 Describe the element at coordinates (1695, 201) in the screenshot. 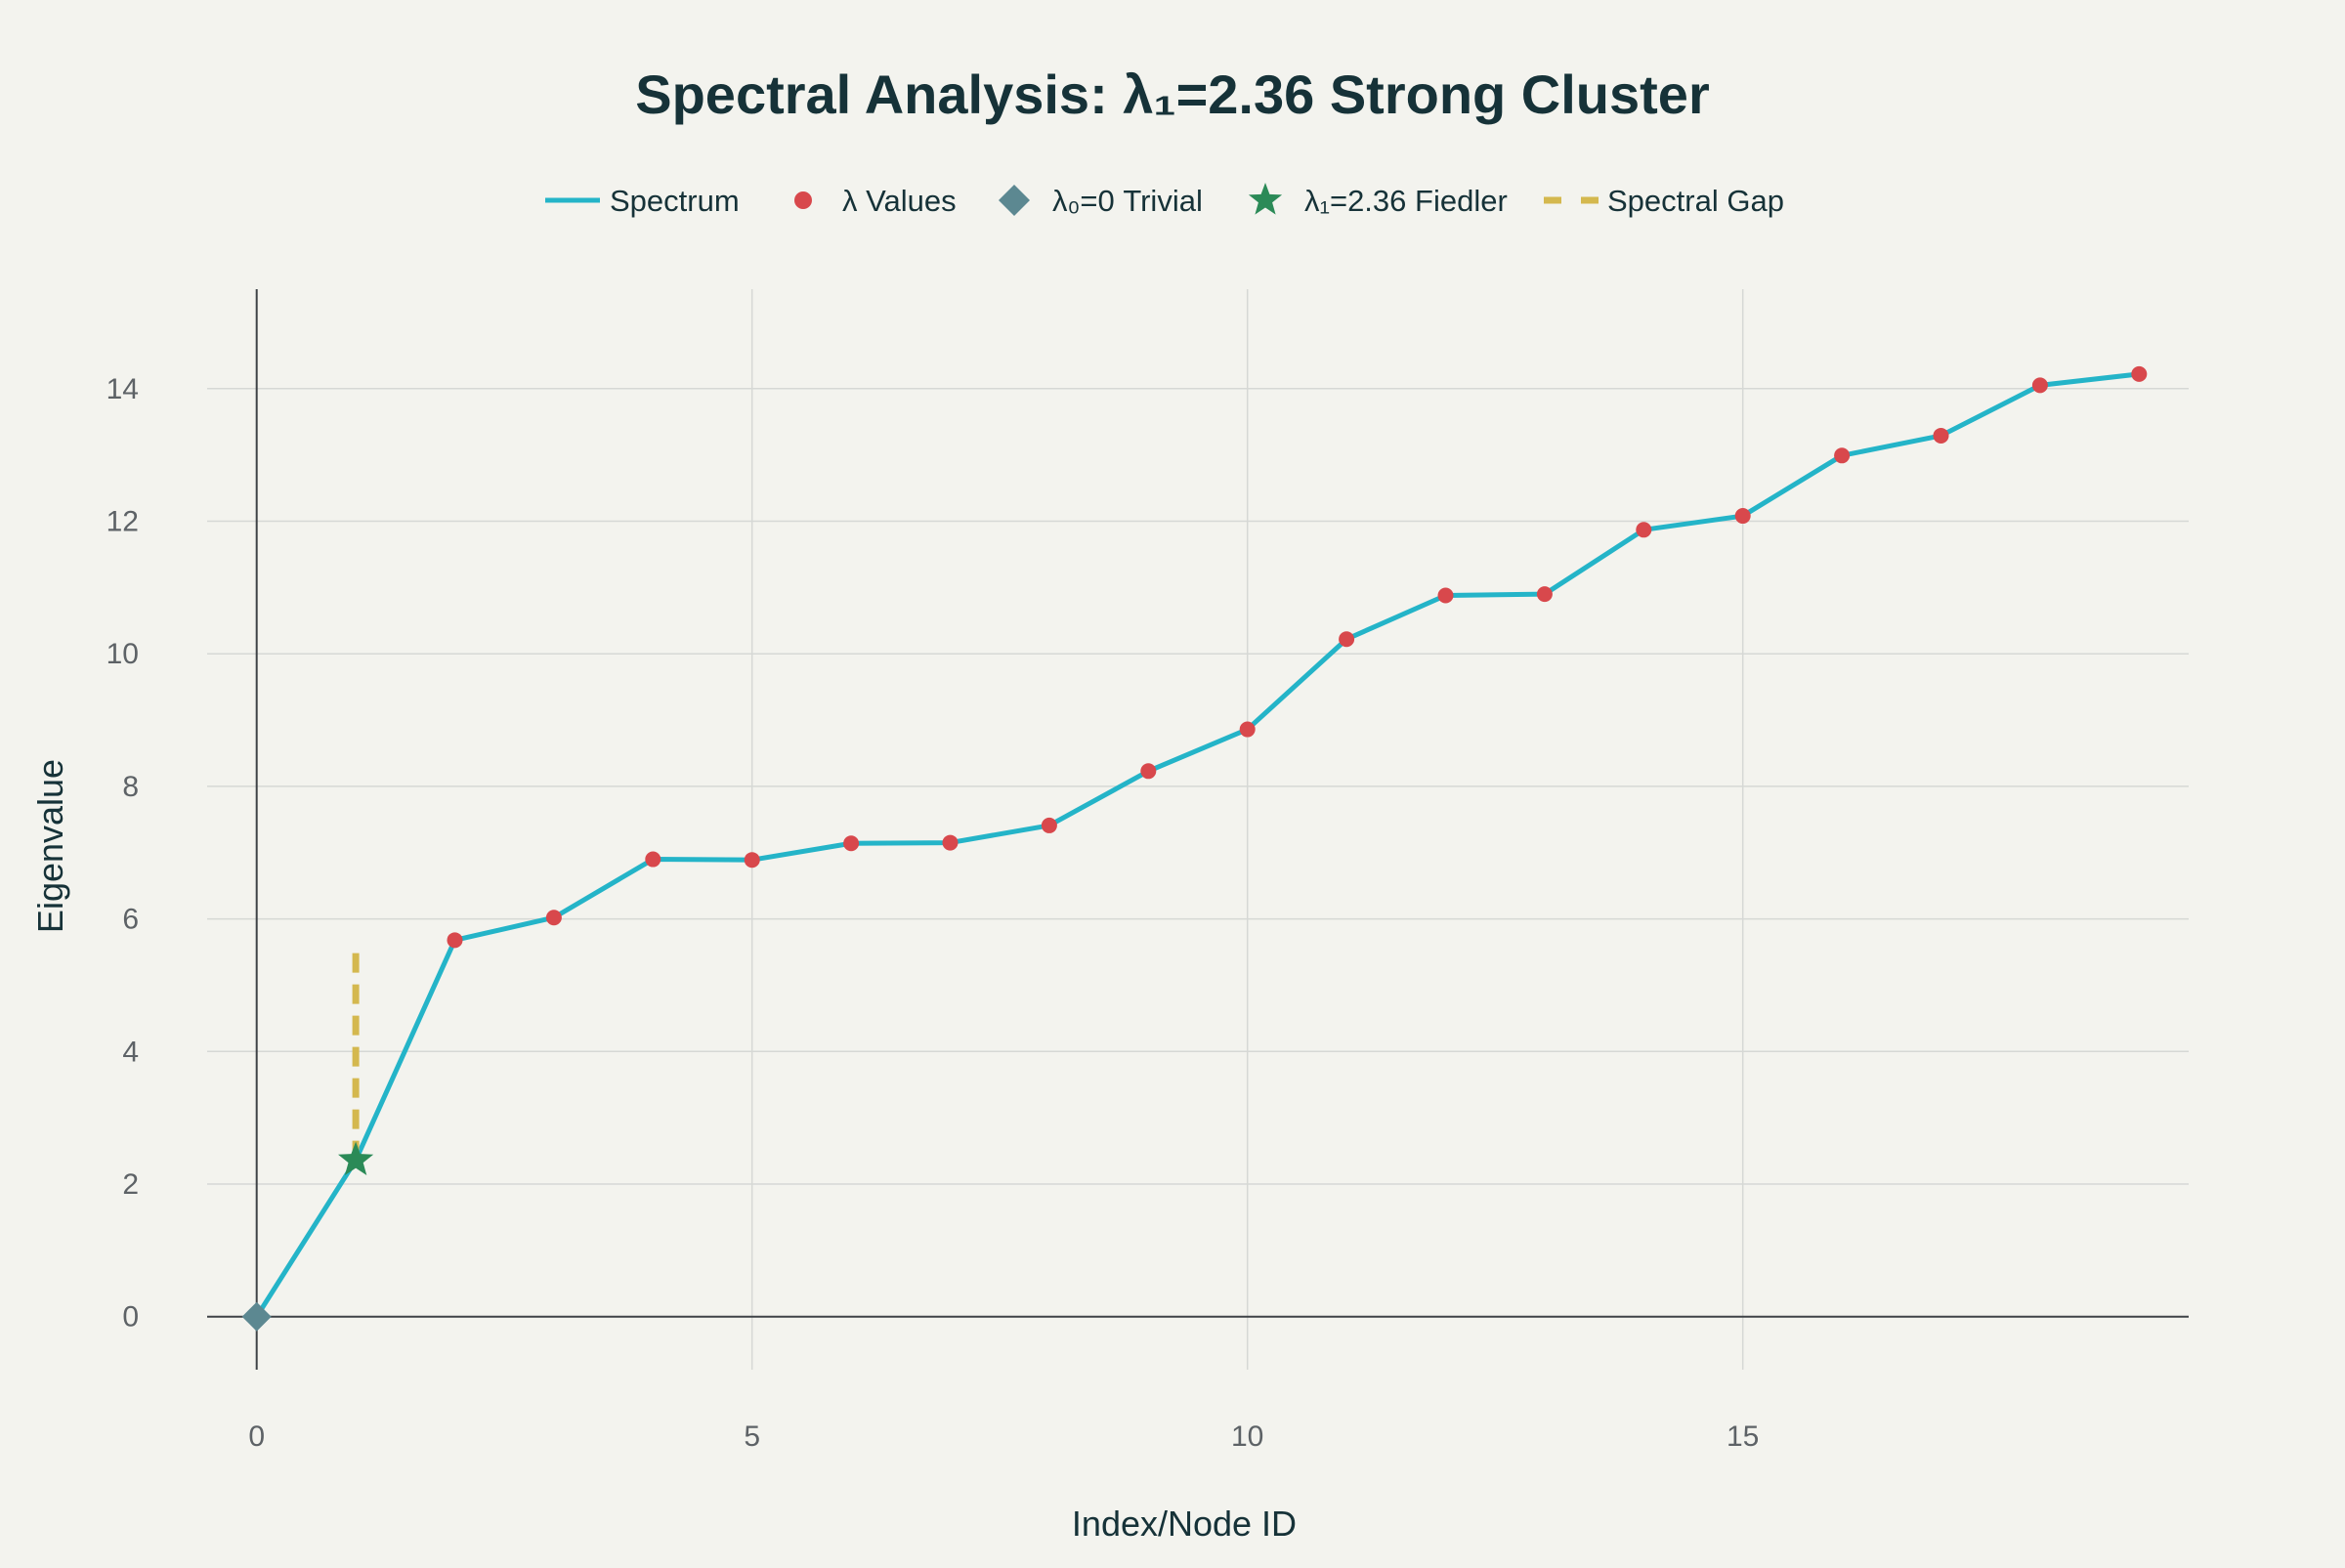

I see `legend-label: Spectral Gap` at that location.